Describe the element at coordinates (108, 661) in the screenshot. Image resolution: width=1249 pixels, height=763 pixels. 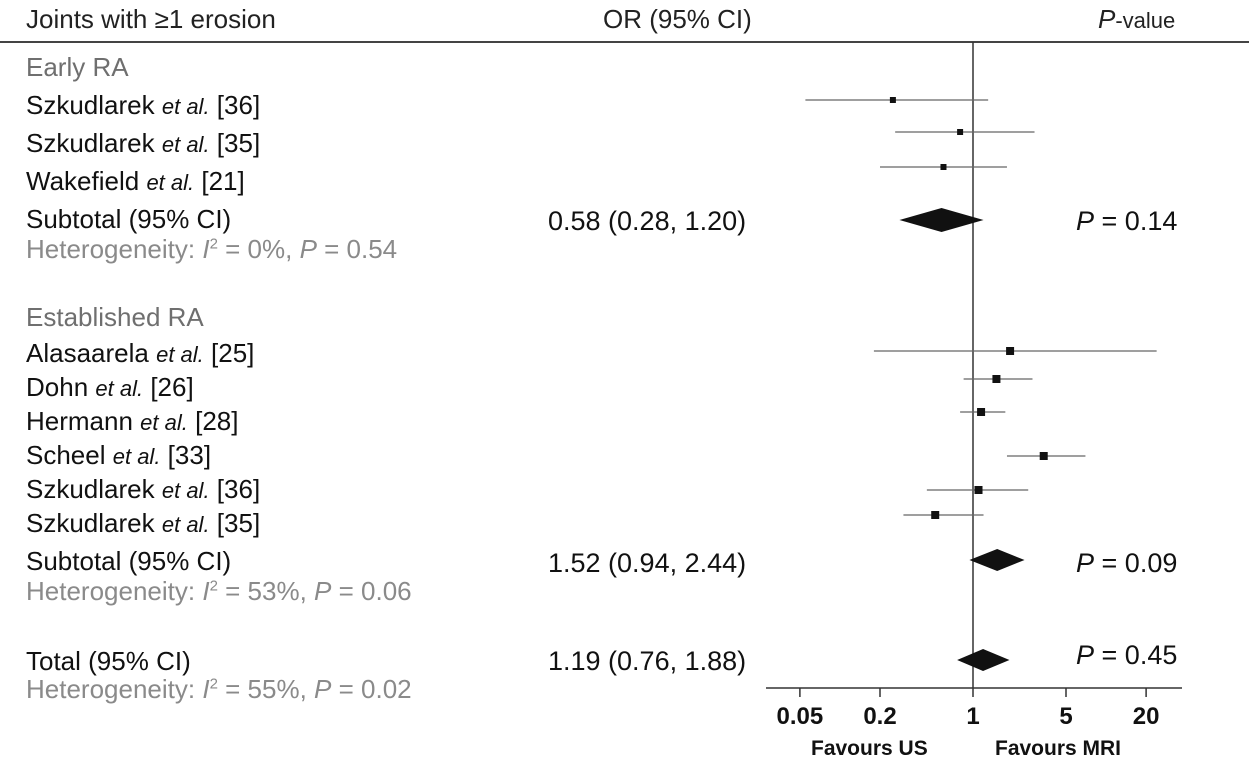
I see `total-label: Total (95% CI)` at that location.